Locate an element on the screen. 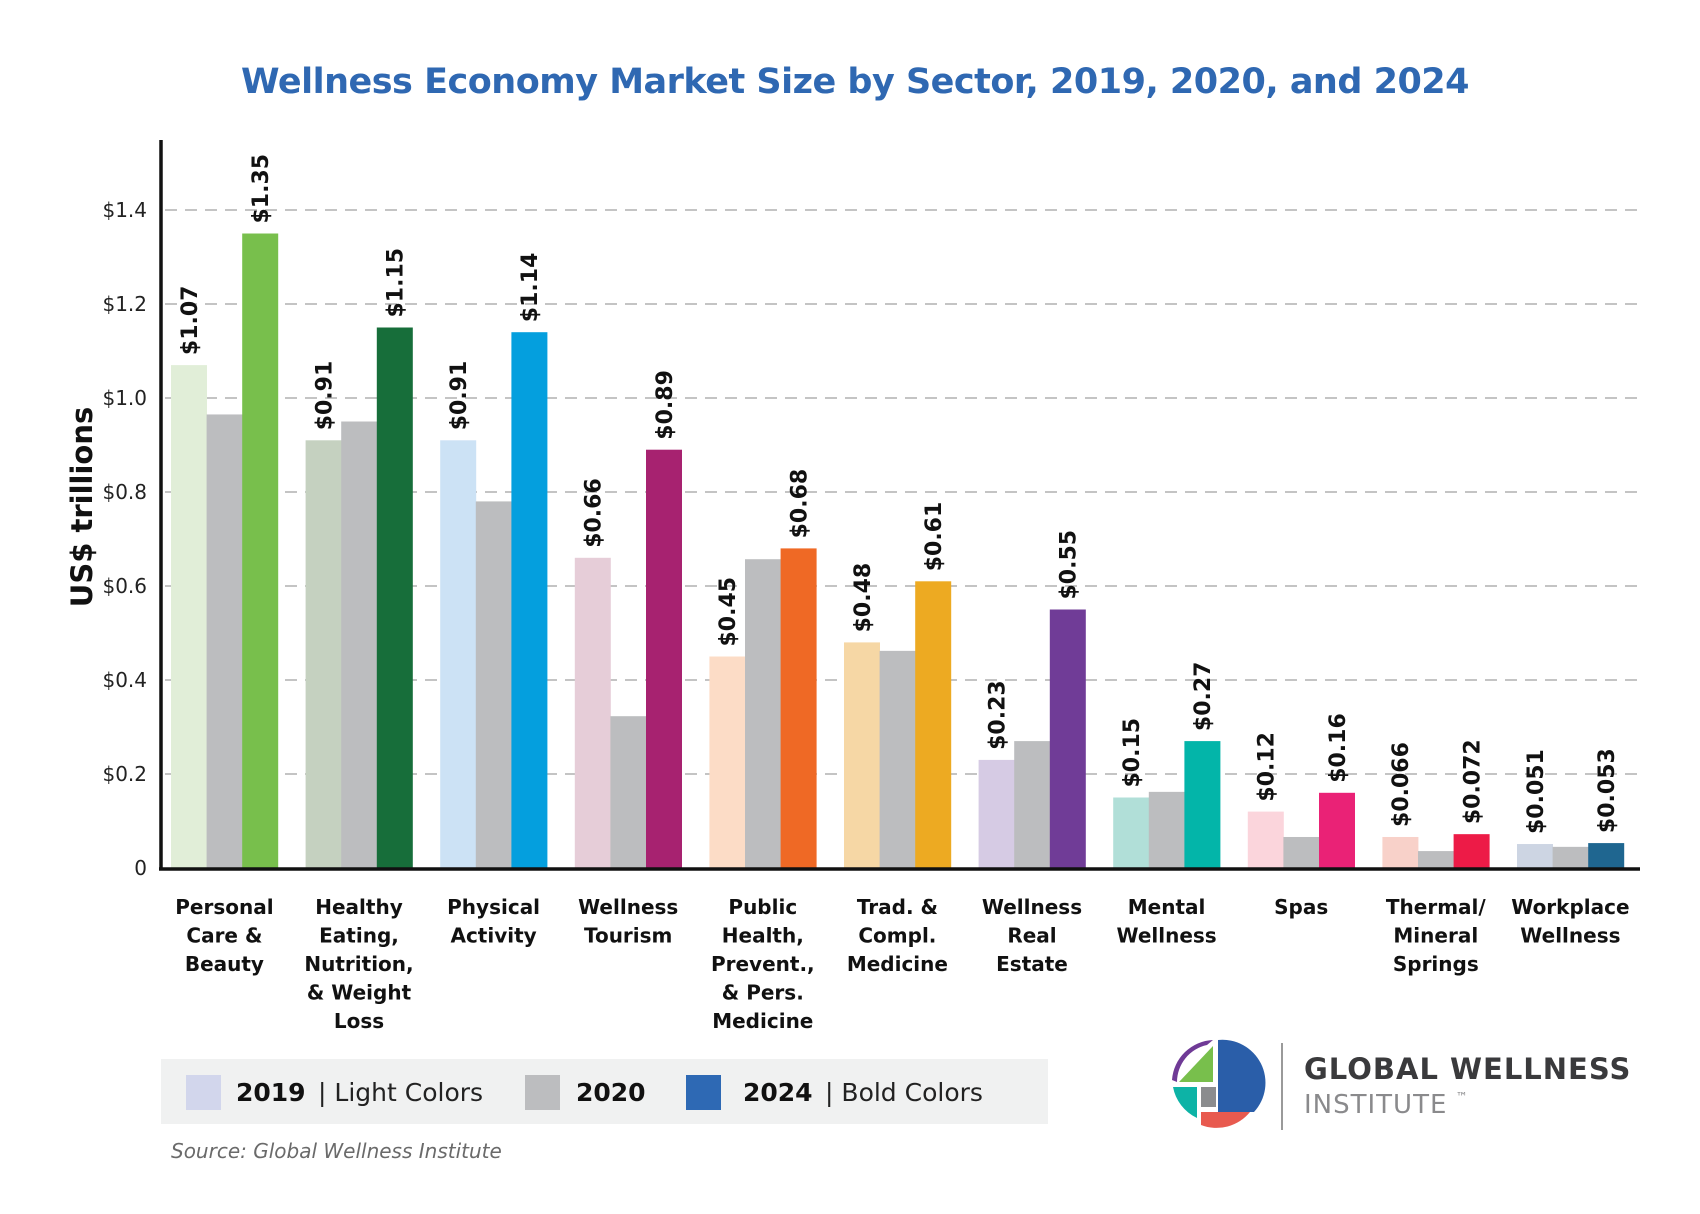  category-label-1: Healthy Eating, Nutrition, & Weight Loss is located at coordinates (358, 964).